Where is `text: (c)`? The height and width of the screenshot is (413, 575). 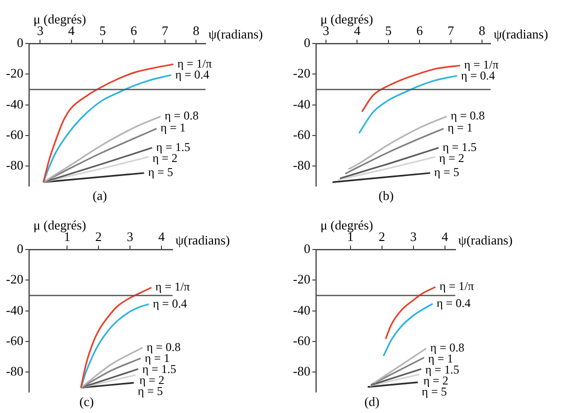 text: (c) is located at coordinates (86, 401).